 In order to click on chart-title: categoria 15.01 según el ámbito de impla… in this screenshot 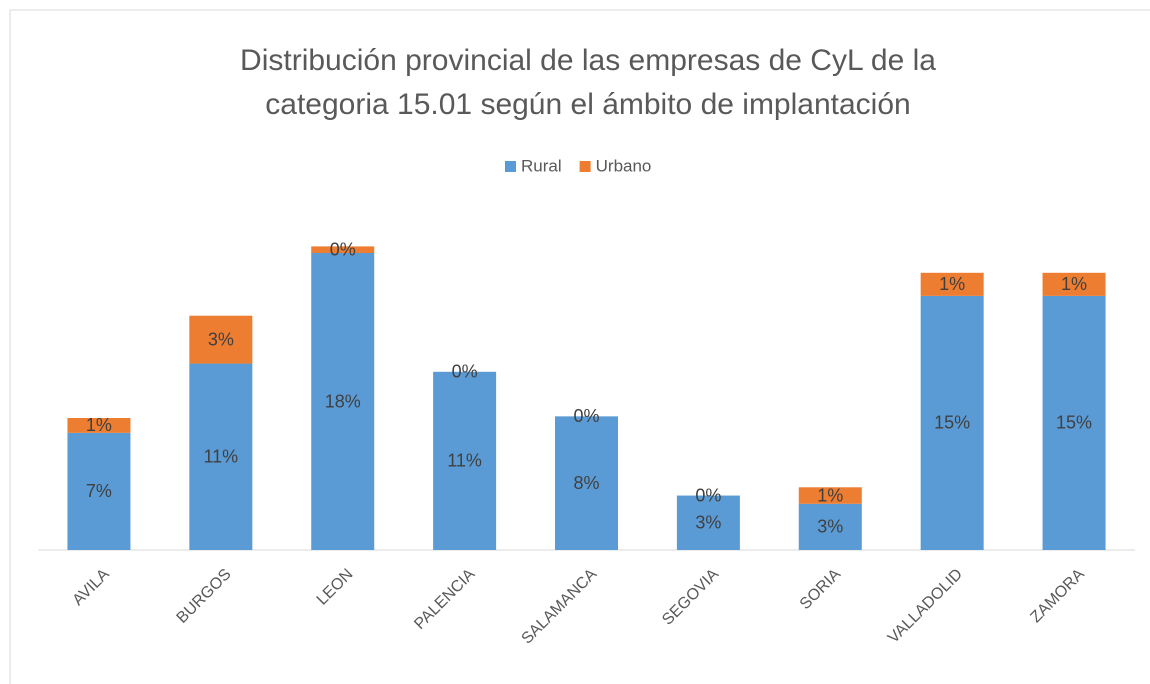, I will do `click(587, 104)`.